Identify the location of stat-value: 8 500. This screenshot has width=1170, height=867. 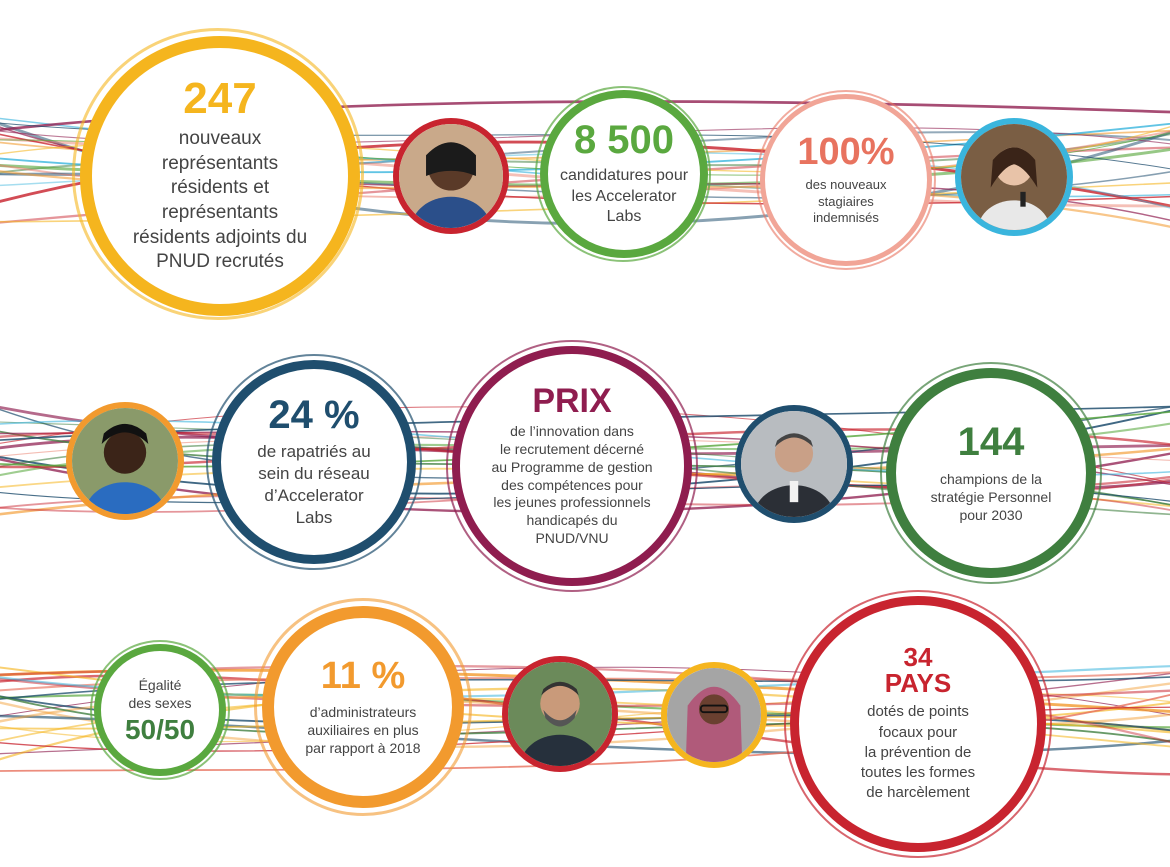
(624, 139).